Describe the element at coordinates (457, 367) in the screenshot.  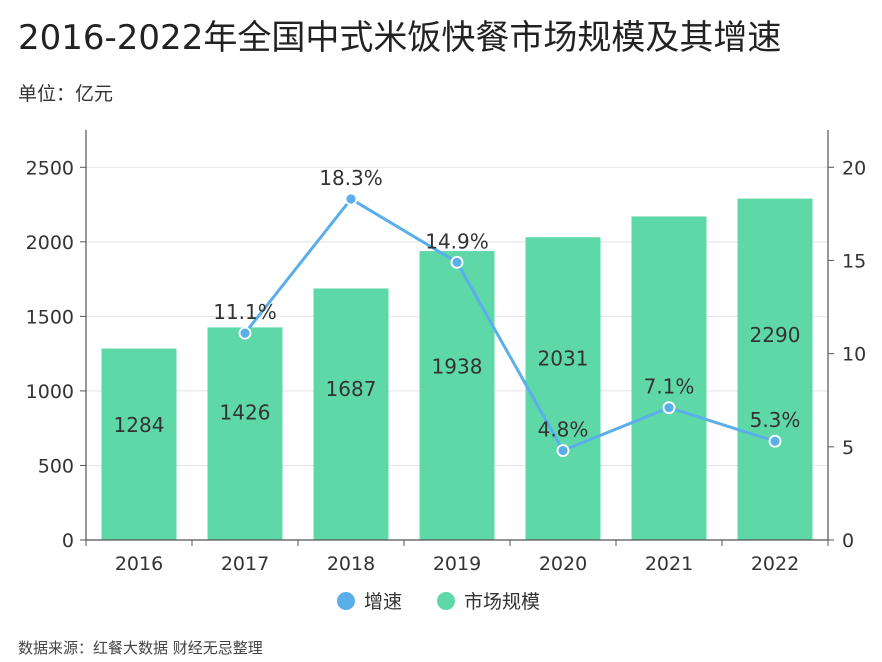
I see `bar-value-label: 1938` at that location.